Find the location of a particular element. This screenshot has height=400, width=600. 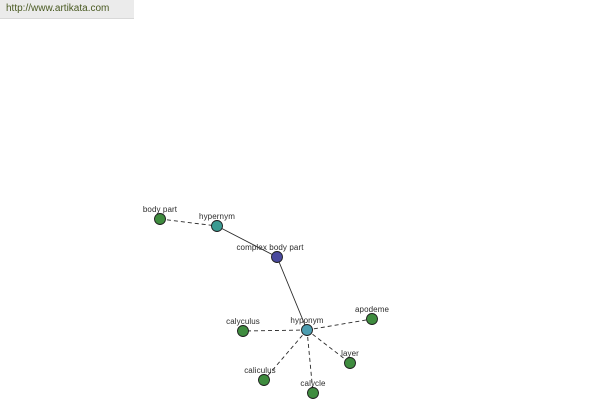

graph-node-label-hyponym: hyponym is located at coordinates (307, 320).